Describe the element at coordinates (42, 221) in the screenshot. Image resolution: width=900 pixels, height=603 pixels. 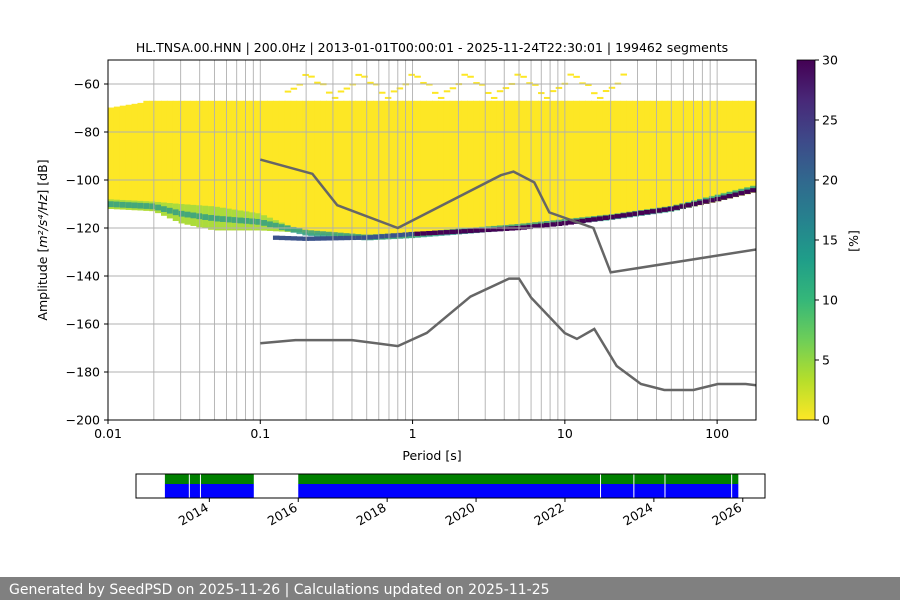
I see `y-axis-label-units: m²/s⁴/Hz` at that location.